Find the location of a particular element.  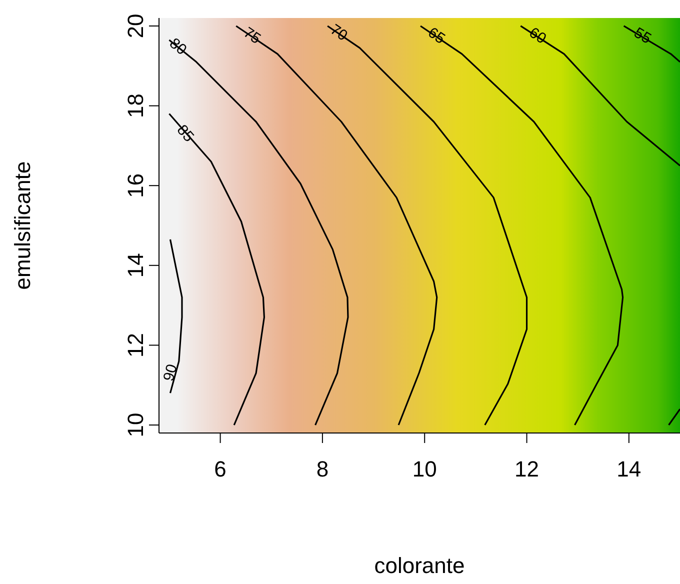

text: 90 is located at coordinates (170, 373).